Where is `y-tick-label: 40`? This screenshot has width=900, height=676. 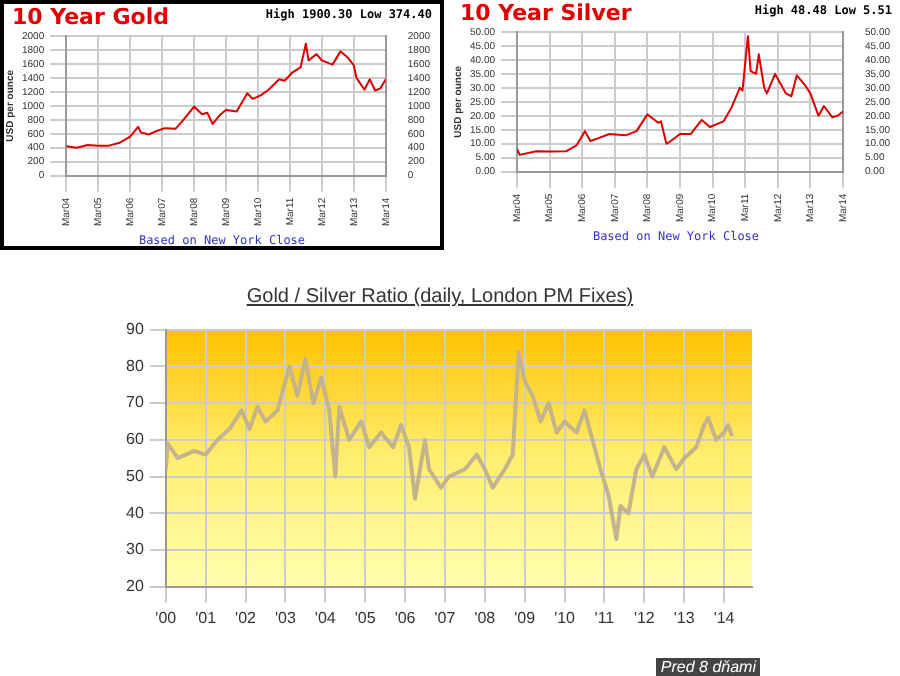
y-tick-label: 40 is located at coordinates (135, 512).